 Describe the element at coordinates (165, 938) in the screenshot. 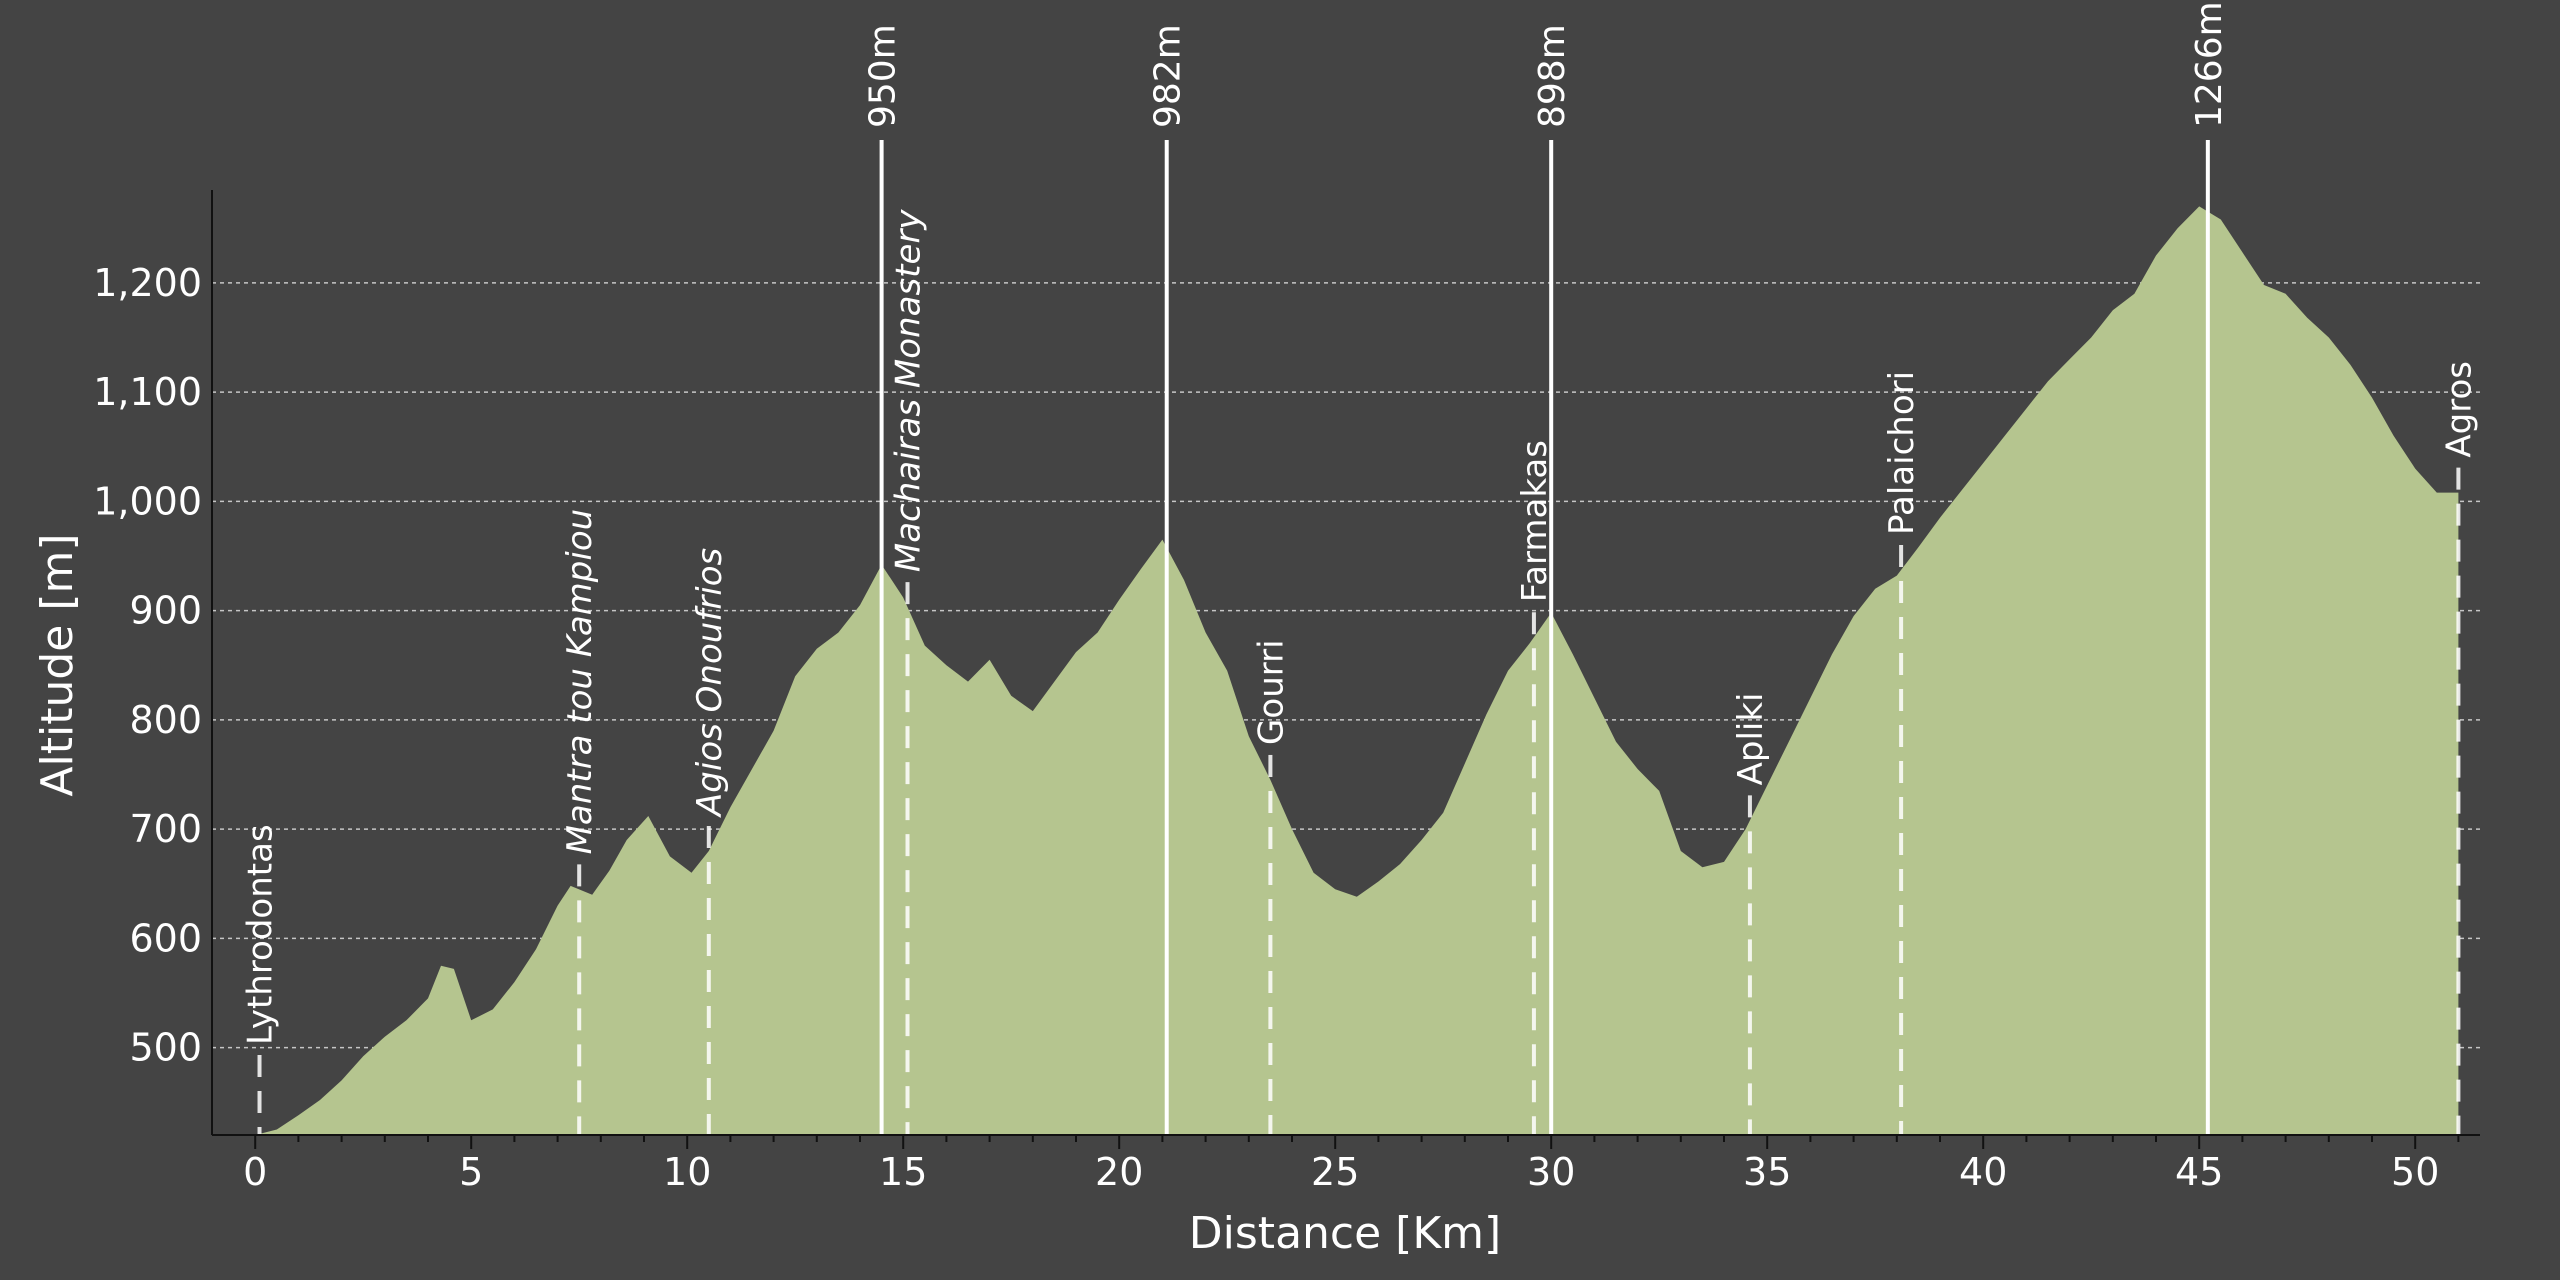

I see `y-tick-label: 600` at that location.